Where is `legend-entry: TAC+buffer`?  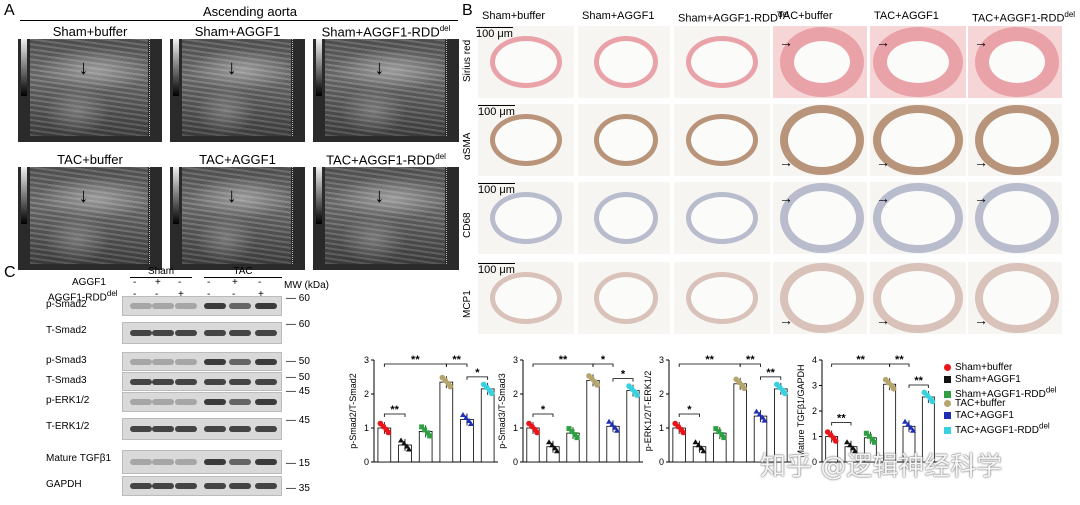 legend-entry: TAC+buffer is located at coordinates (975, 403).